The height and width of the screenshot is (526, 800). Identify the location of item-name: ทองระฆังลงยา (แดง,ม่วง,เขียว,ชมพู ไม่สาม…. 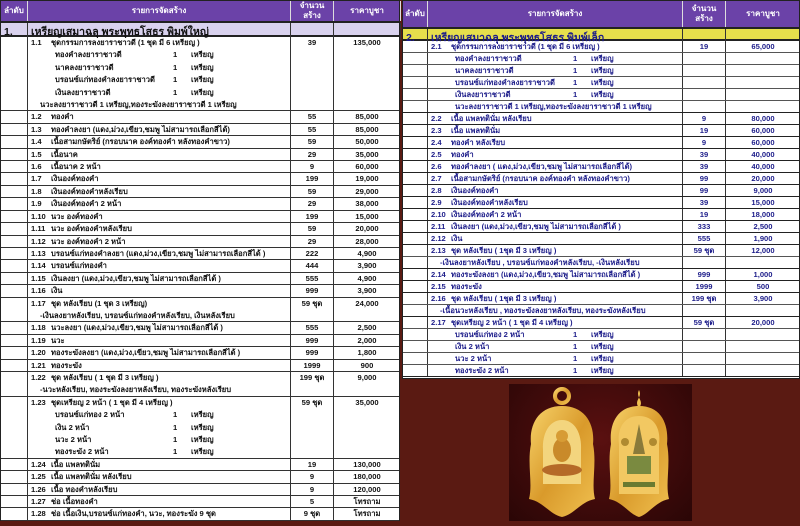
(146, 353).